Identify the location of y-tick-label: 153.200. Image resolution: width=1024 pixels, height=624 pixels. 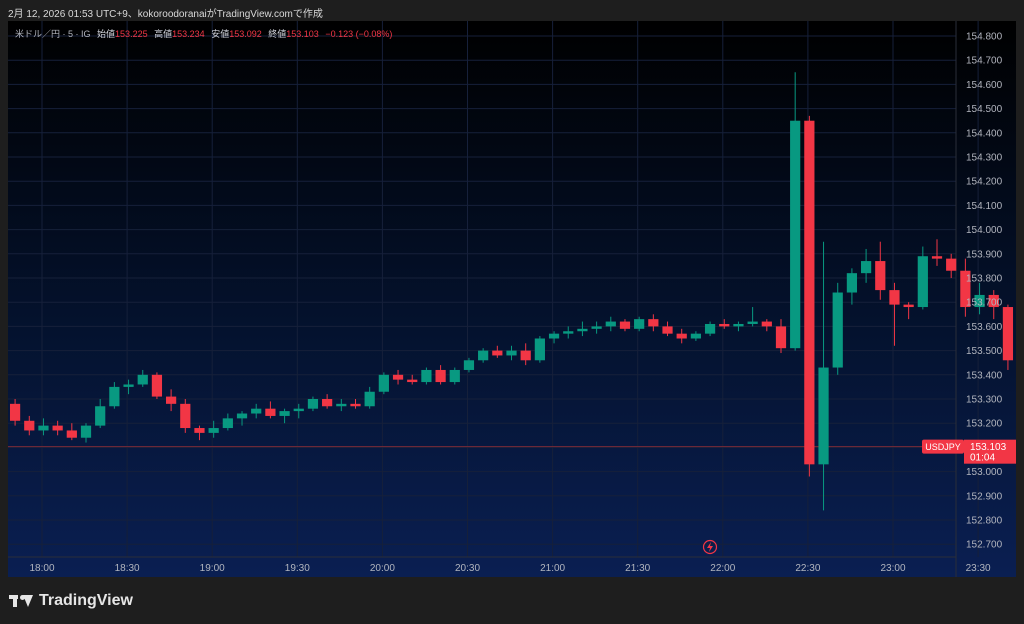
(984, 424).